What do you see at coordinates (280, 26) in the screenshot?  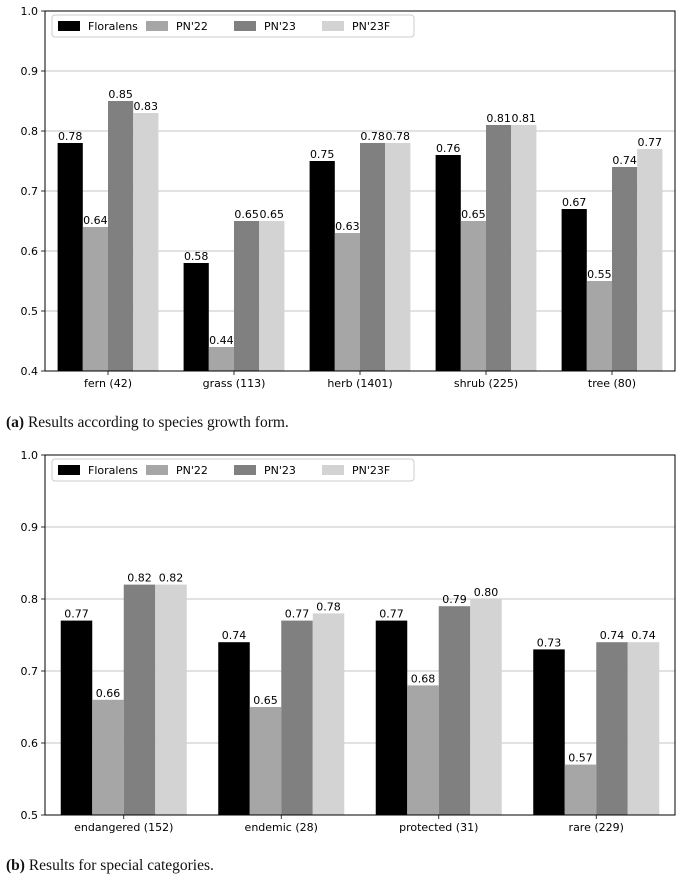 I see `chart-a-legend-label: PN'23` at bounding box center [280, 26].